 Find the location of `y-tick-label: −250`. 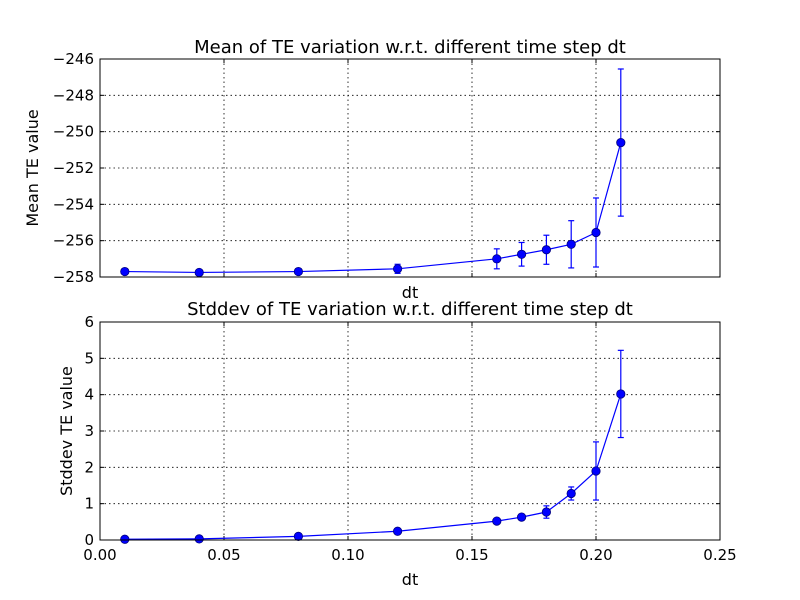

y-tick-label: −250 is located at coordinates (73, 132).